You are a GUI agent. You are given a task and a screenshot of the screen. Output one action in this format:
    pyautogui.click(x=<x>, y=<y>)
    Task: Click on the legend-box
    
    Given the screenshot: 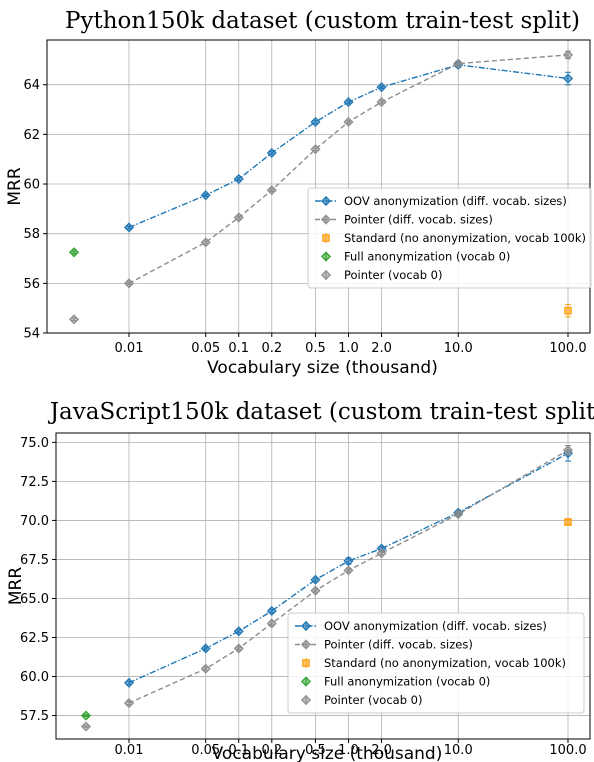 What is the action you would take?
    pyautogui.click(x=449, y=238)
    